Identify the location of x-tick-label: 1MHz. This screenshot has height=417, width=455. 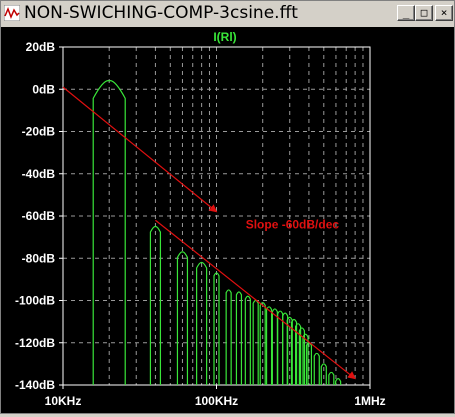
(369, 401).